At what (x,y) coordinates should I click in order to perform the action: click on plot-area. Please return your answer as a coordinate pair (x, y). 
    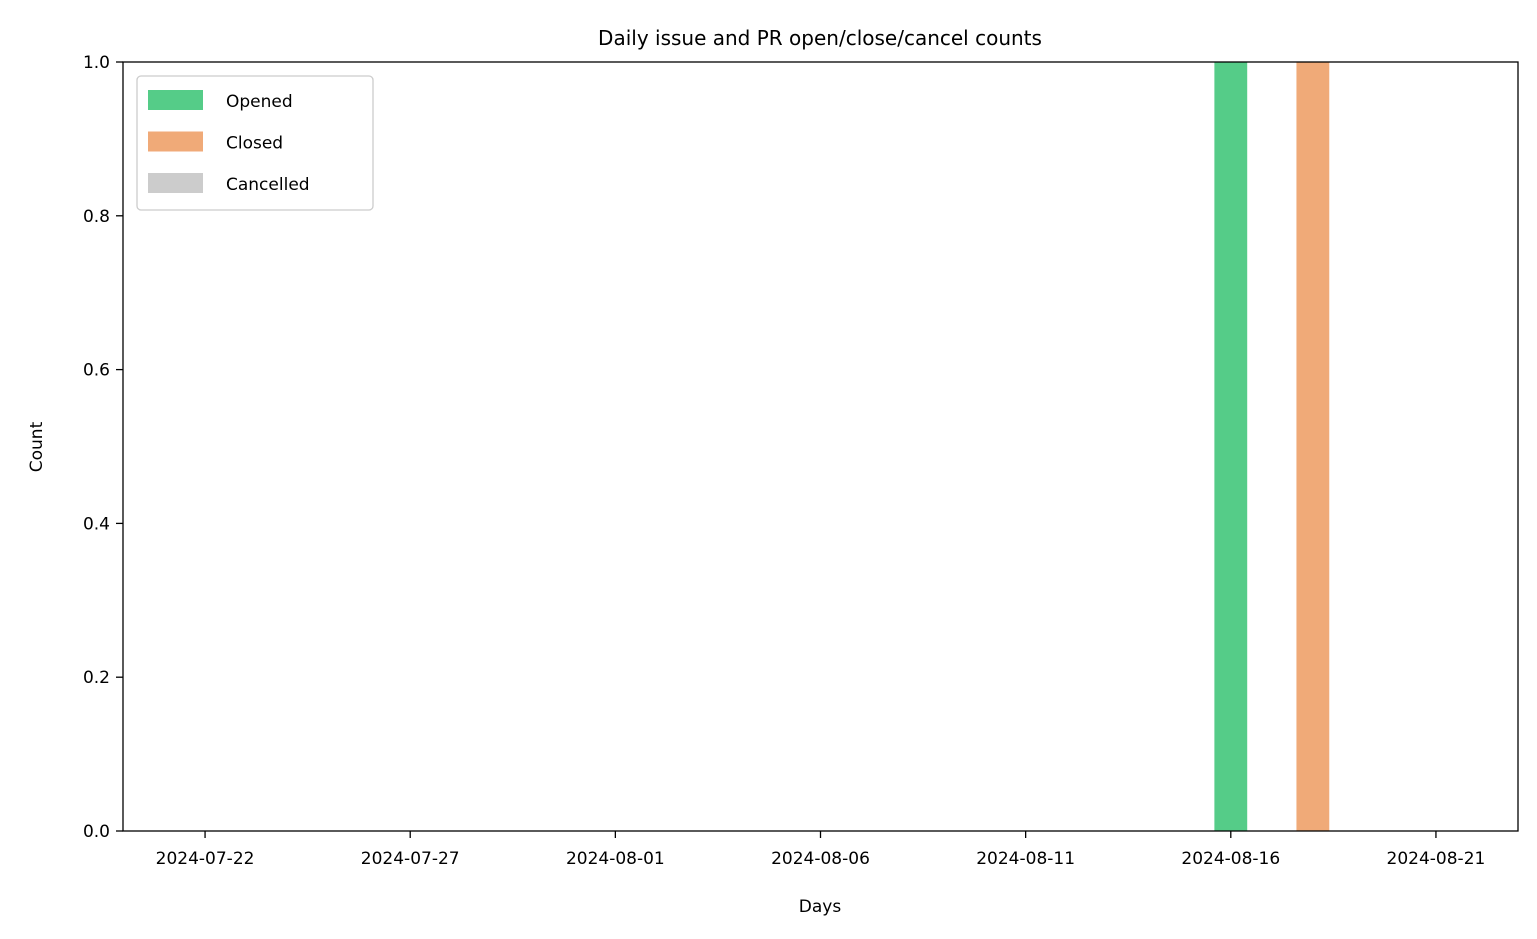
    Looking at the image, I should click on (1272, 446).